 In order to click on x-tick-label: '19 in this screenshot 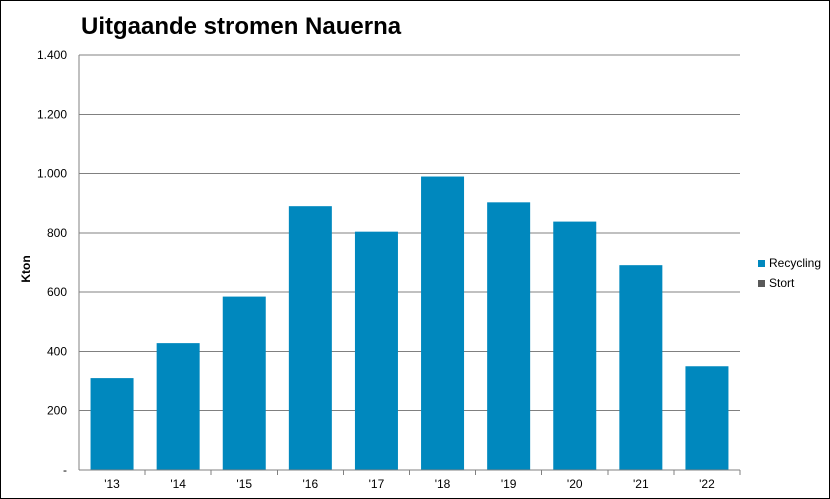, I will do `click(509, 484)`.